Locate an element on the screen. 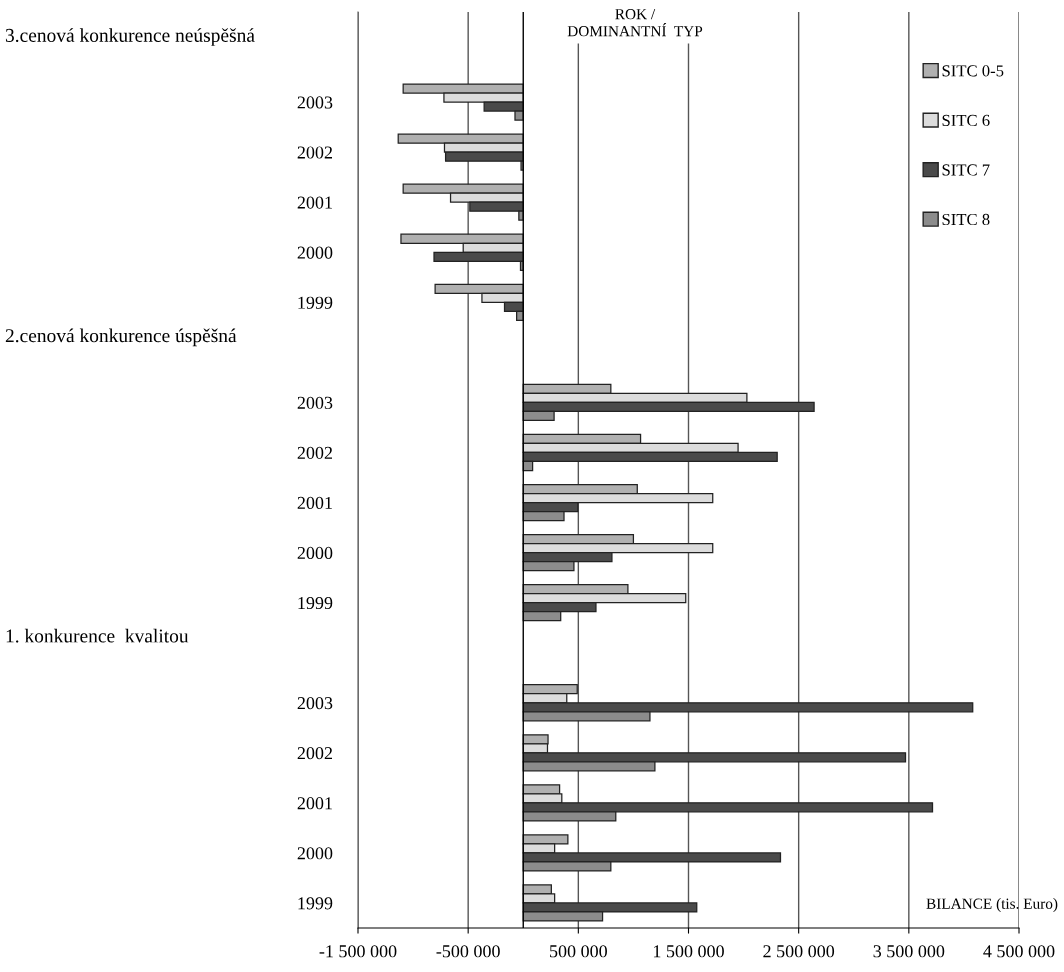 This screenshot has height=972, width=1064. x-tick-label: -1 500 000 is located at coordinates (358, 951).